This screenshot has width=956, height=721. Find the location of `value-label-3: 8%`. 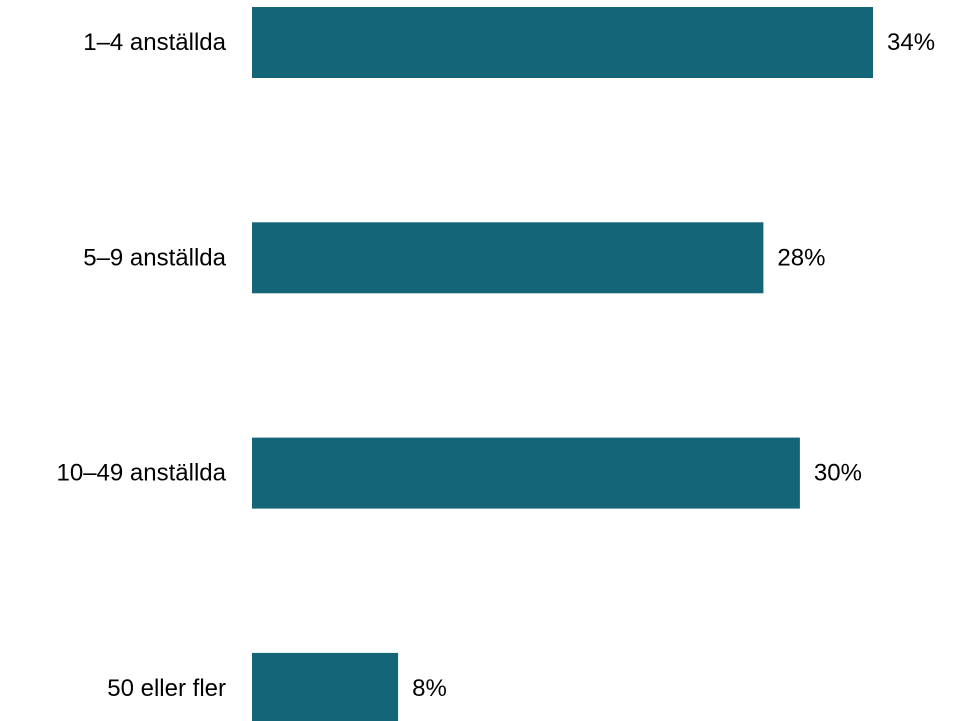

value-label-3: 8% is located at coordinates (429, 688).